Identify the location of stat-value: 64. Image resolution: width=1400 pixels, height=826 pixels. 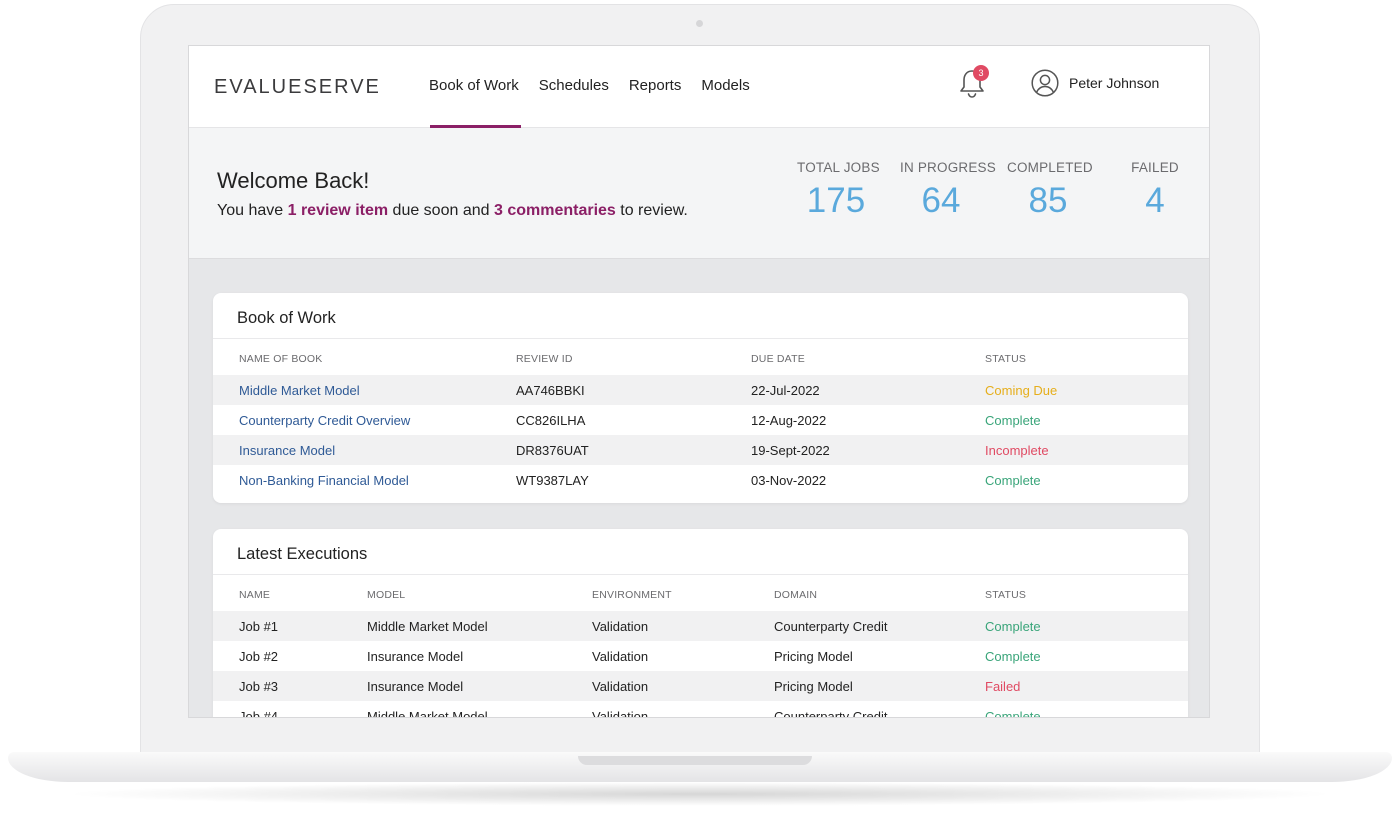
(941, 200).